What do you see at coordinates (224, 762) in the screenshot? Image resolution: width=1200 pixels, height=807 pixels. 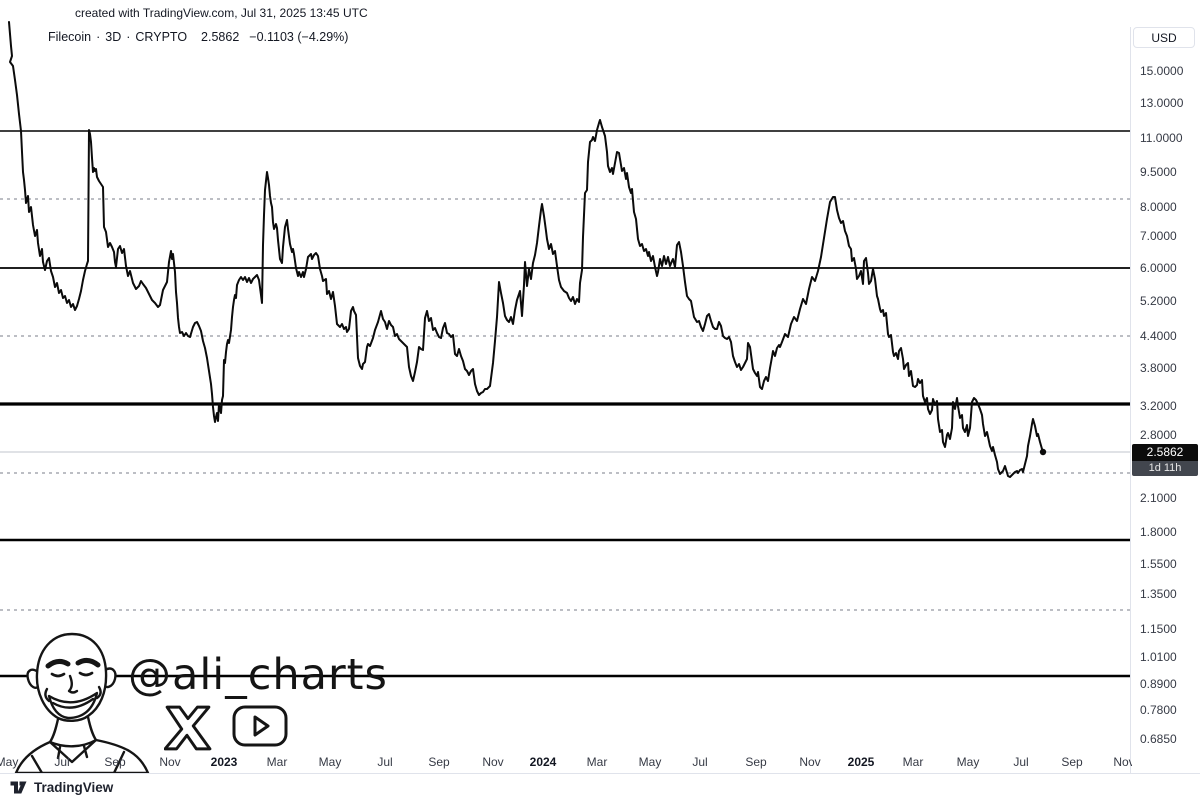 I see `time-tick-year-label: 2023` at bounding box center [224, 762].